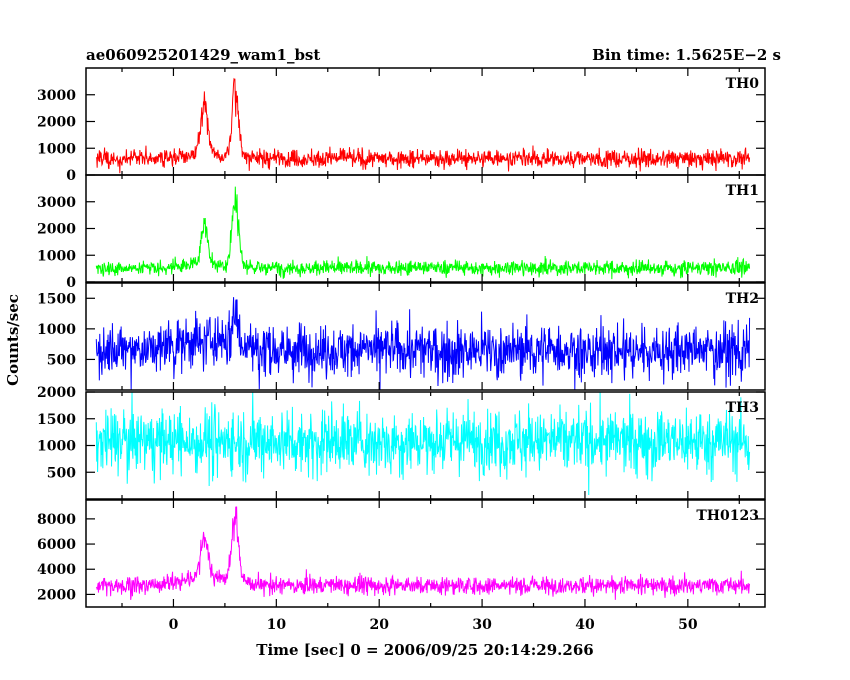  I want to click on panel-th2: TH2 500 1000 1500, so click(401, 336).